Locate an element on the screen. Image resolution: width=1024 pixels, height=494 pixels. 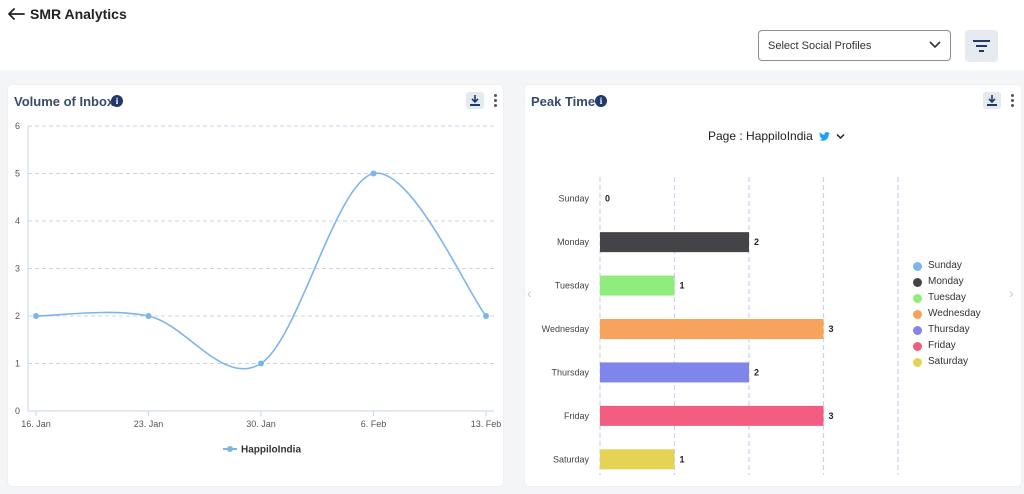
y-tick-label: 6 is located at coordinates (17, 126).